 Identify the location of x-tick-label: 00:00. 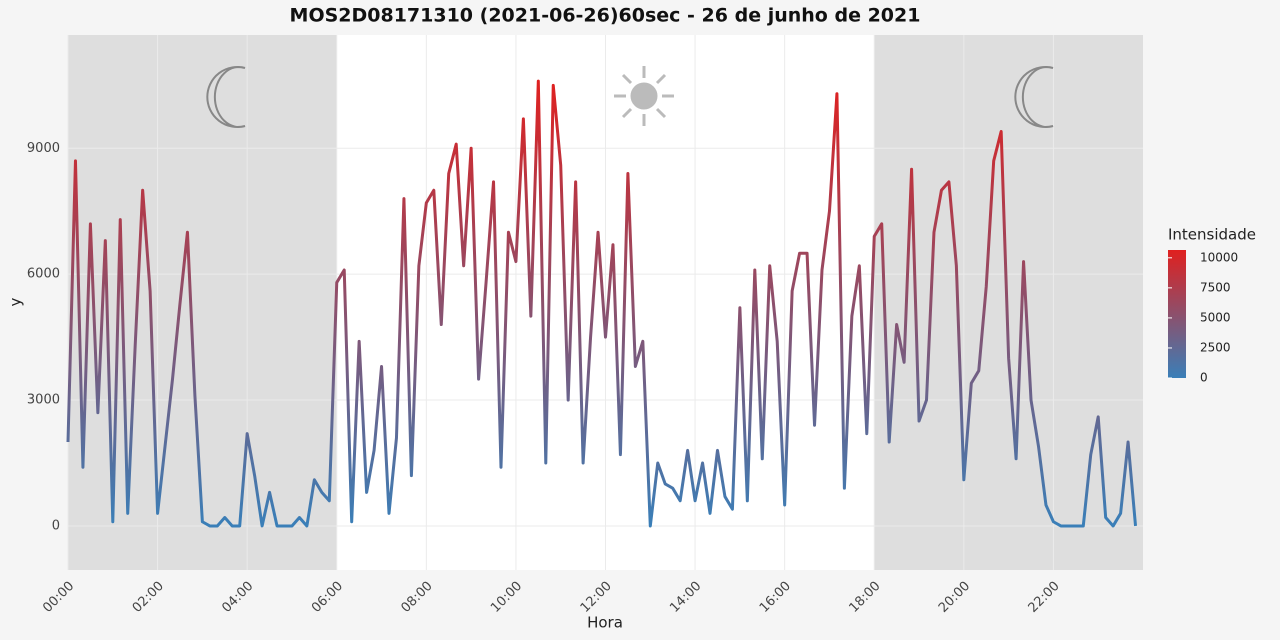
(58, 597).